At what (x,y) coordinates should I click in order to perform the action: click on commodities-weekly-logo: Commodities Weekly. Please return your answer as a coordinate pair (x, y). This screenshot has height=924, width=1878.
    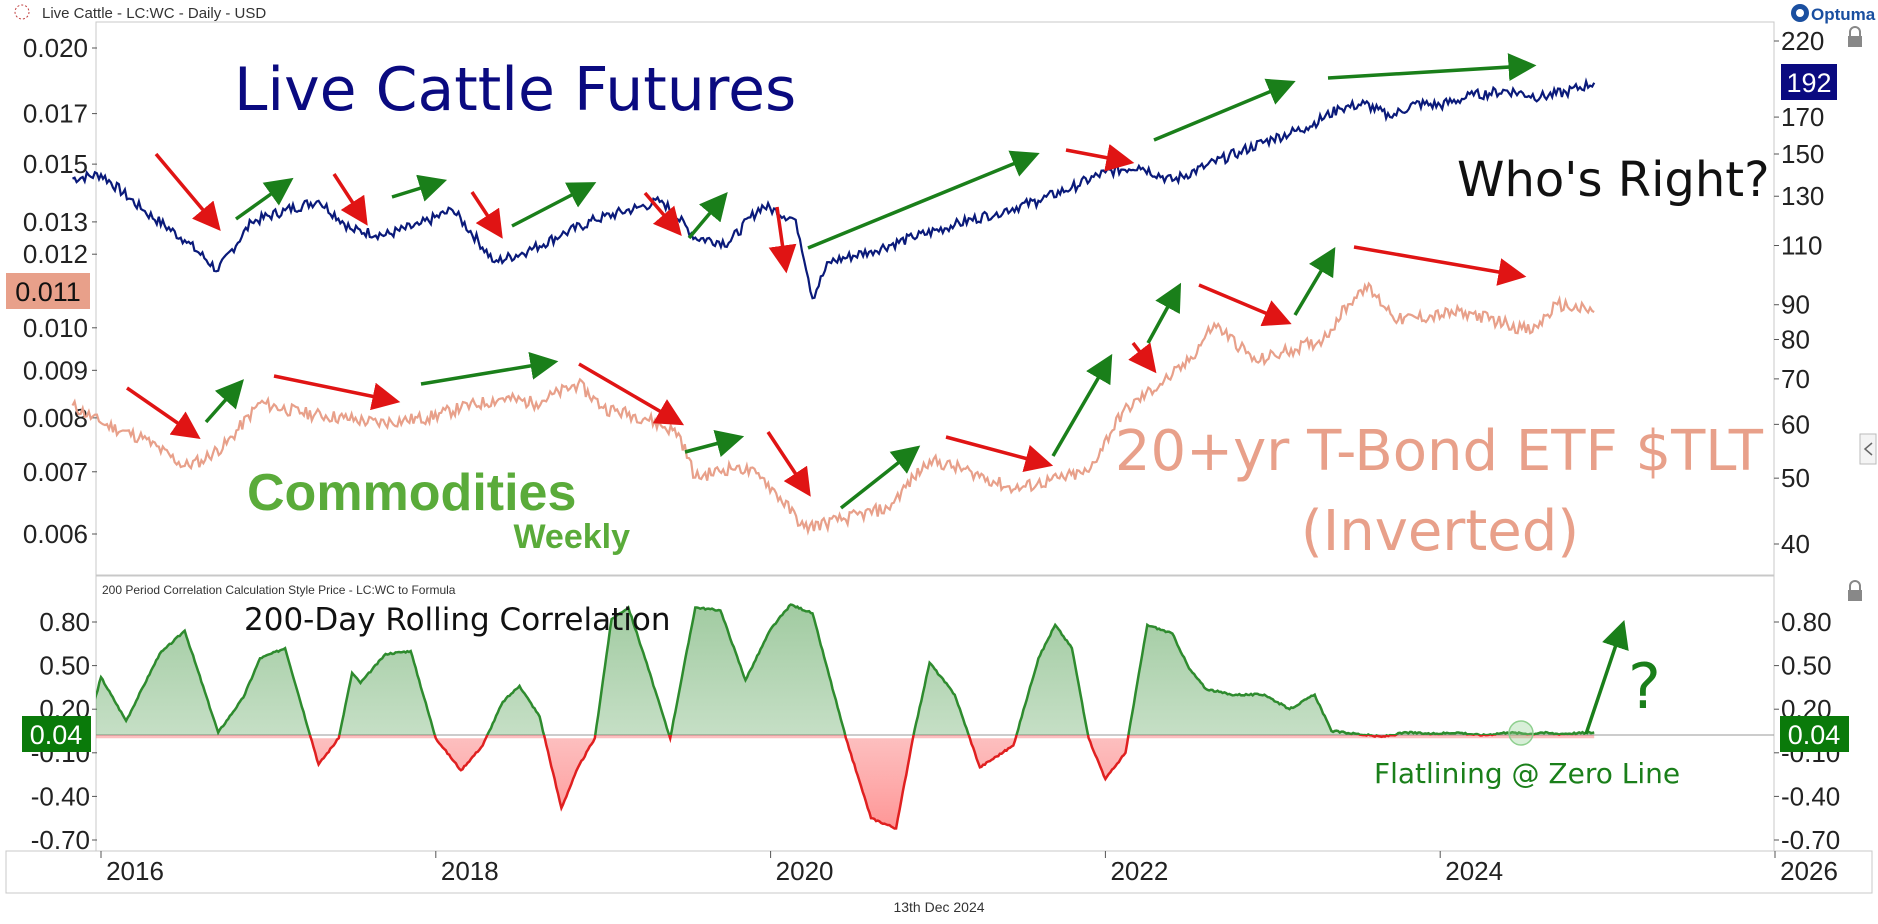
    Looking at the image, I should click on (438, 510).